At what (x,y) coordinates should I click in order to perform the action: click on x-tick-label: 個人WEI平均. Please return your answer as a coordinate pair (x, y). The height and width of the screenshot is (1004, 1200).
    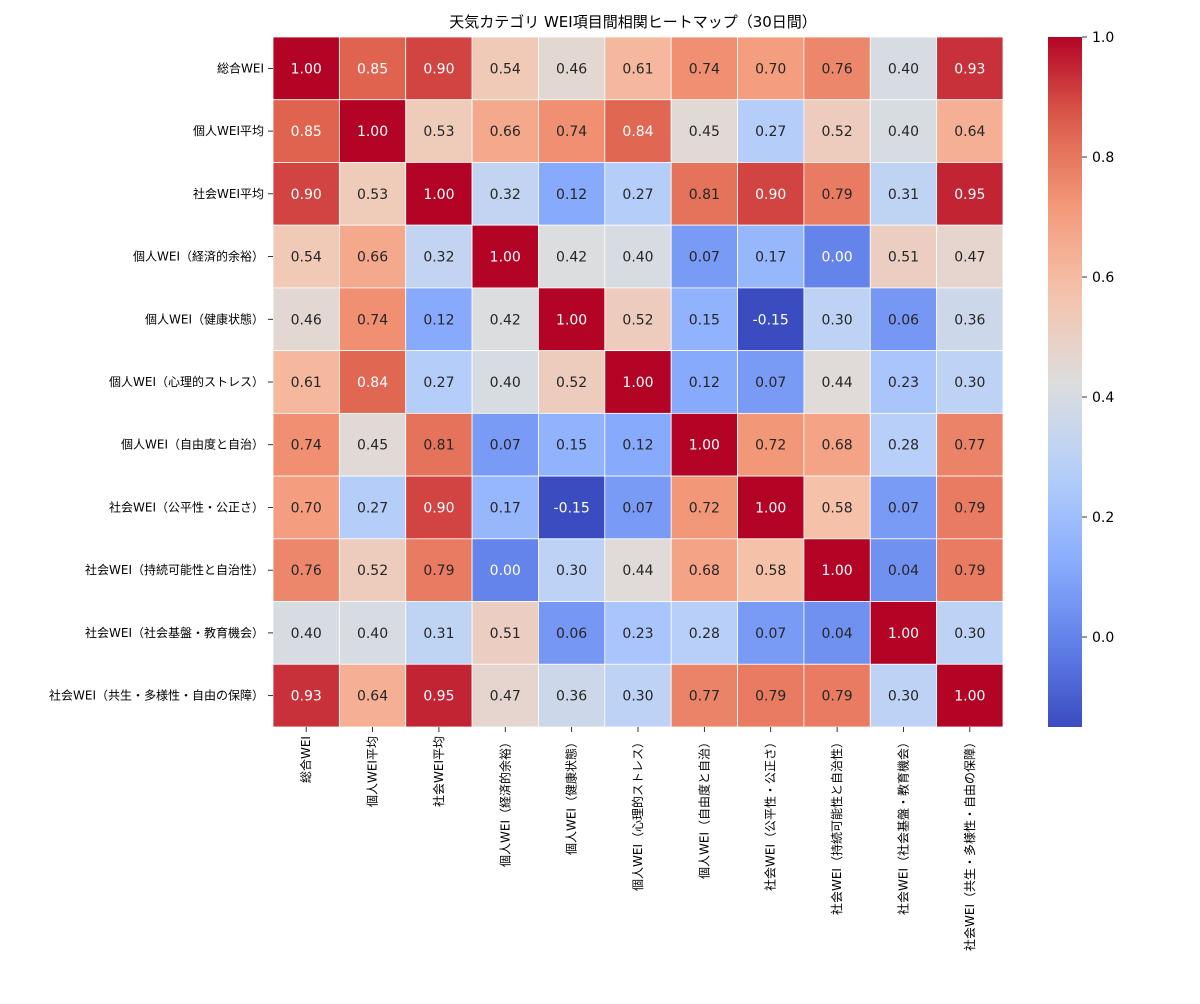
    Looking at the image, I should click on (373, 771).